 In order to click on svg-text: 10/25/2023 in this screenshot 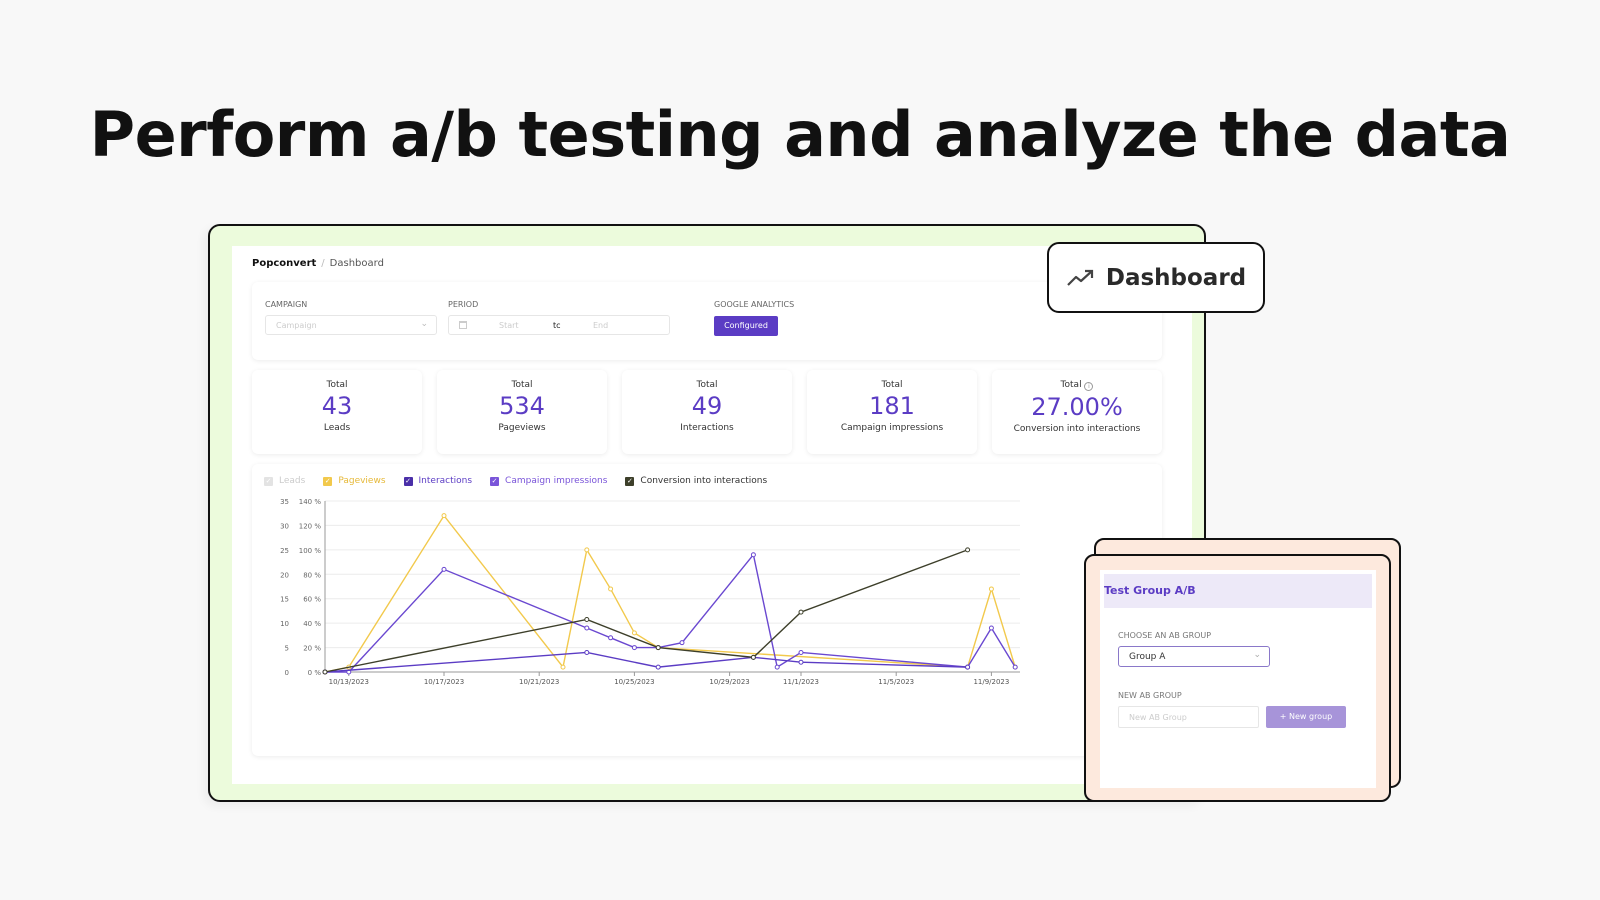, I will do `click(634, 682)`.